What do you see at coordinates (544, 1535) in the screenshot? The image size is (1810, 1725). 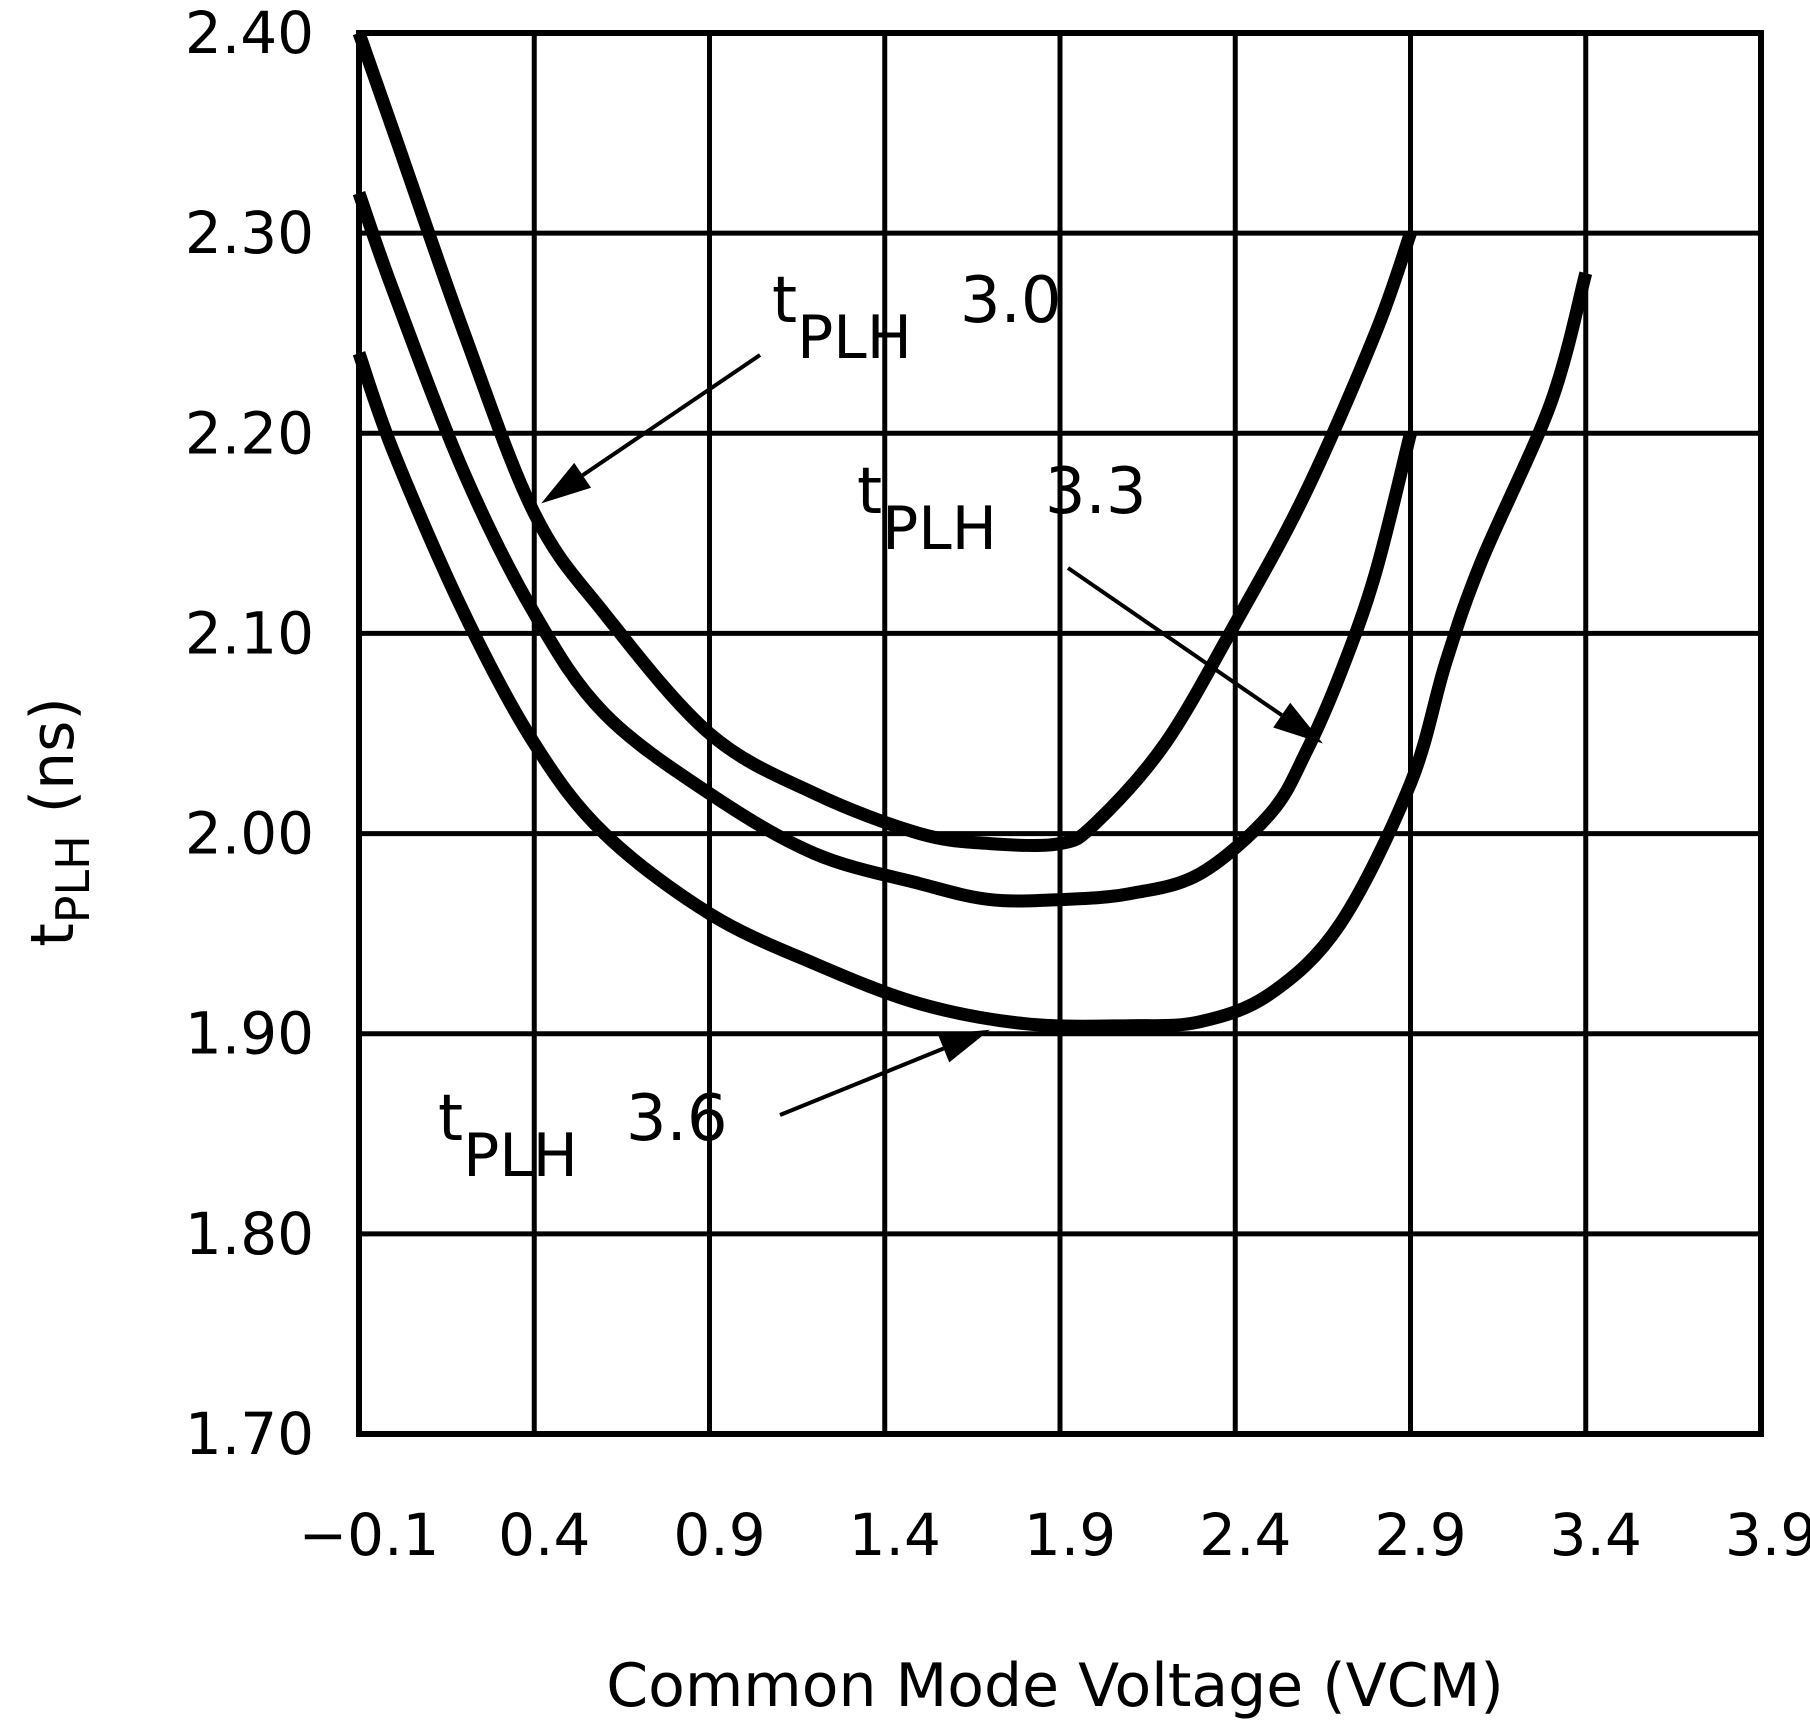 I see `x-tick-label: 0.4` at bounding box center [544, 1535].